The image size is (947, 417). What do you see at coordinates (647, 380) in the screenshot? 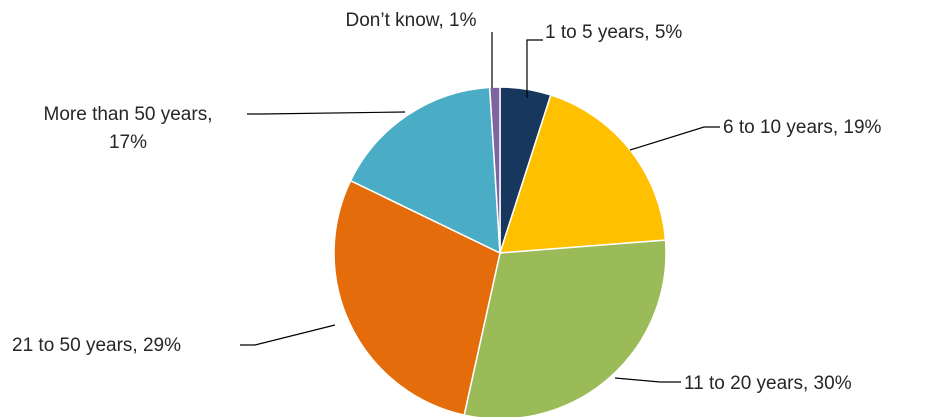
I see `leader-line-11-to-20-years` at bounding box center [647, 380].